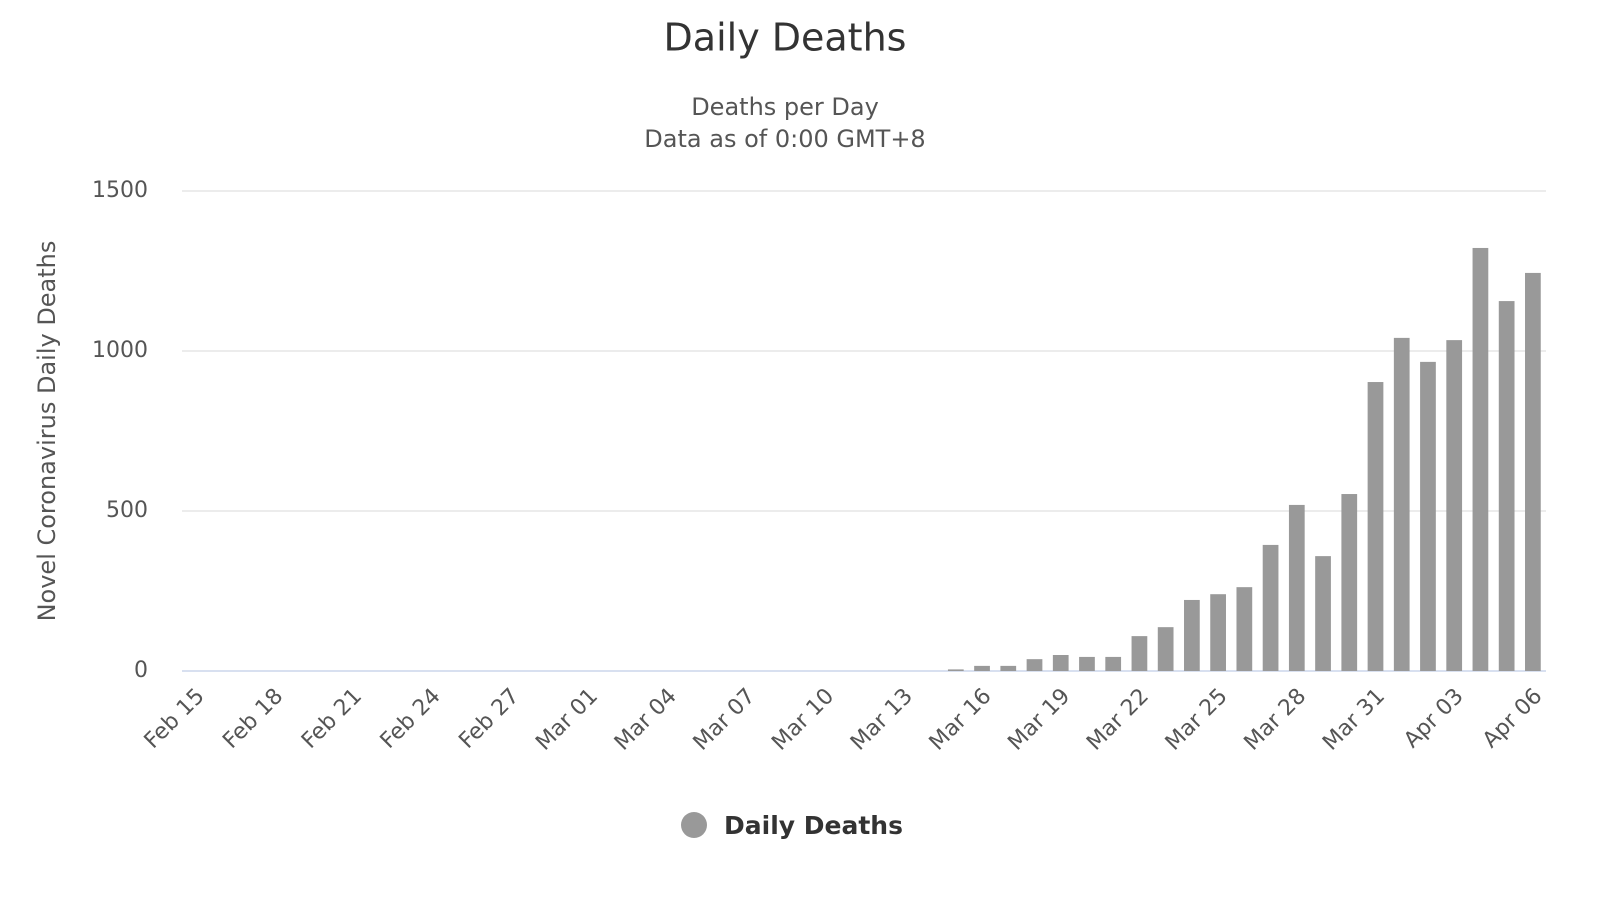 This screenshot has width=1600, height=915. Describe the element at coordinates (120, 190) in the screenshot. I see `y-tick-label: 1500` at that location.